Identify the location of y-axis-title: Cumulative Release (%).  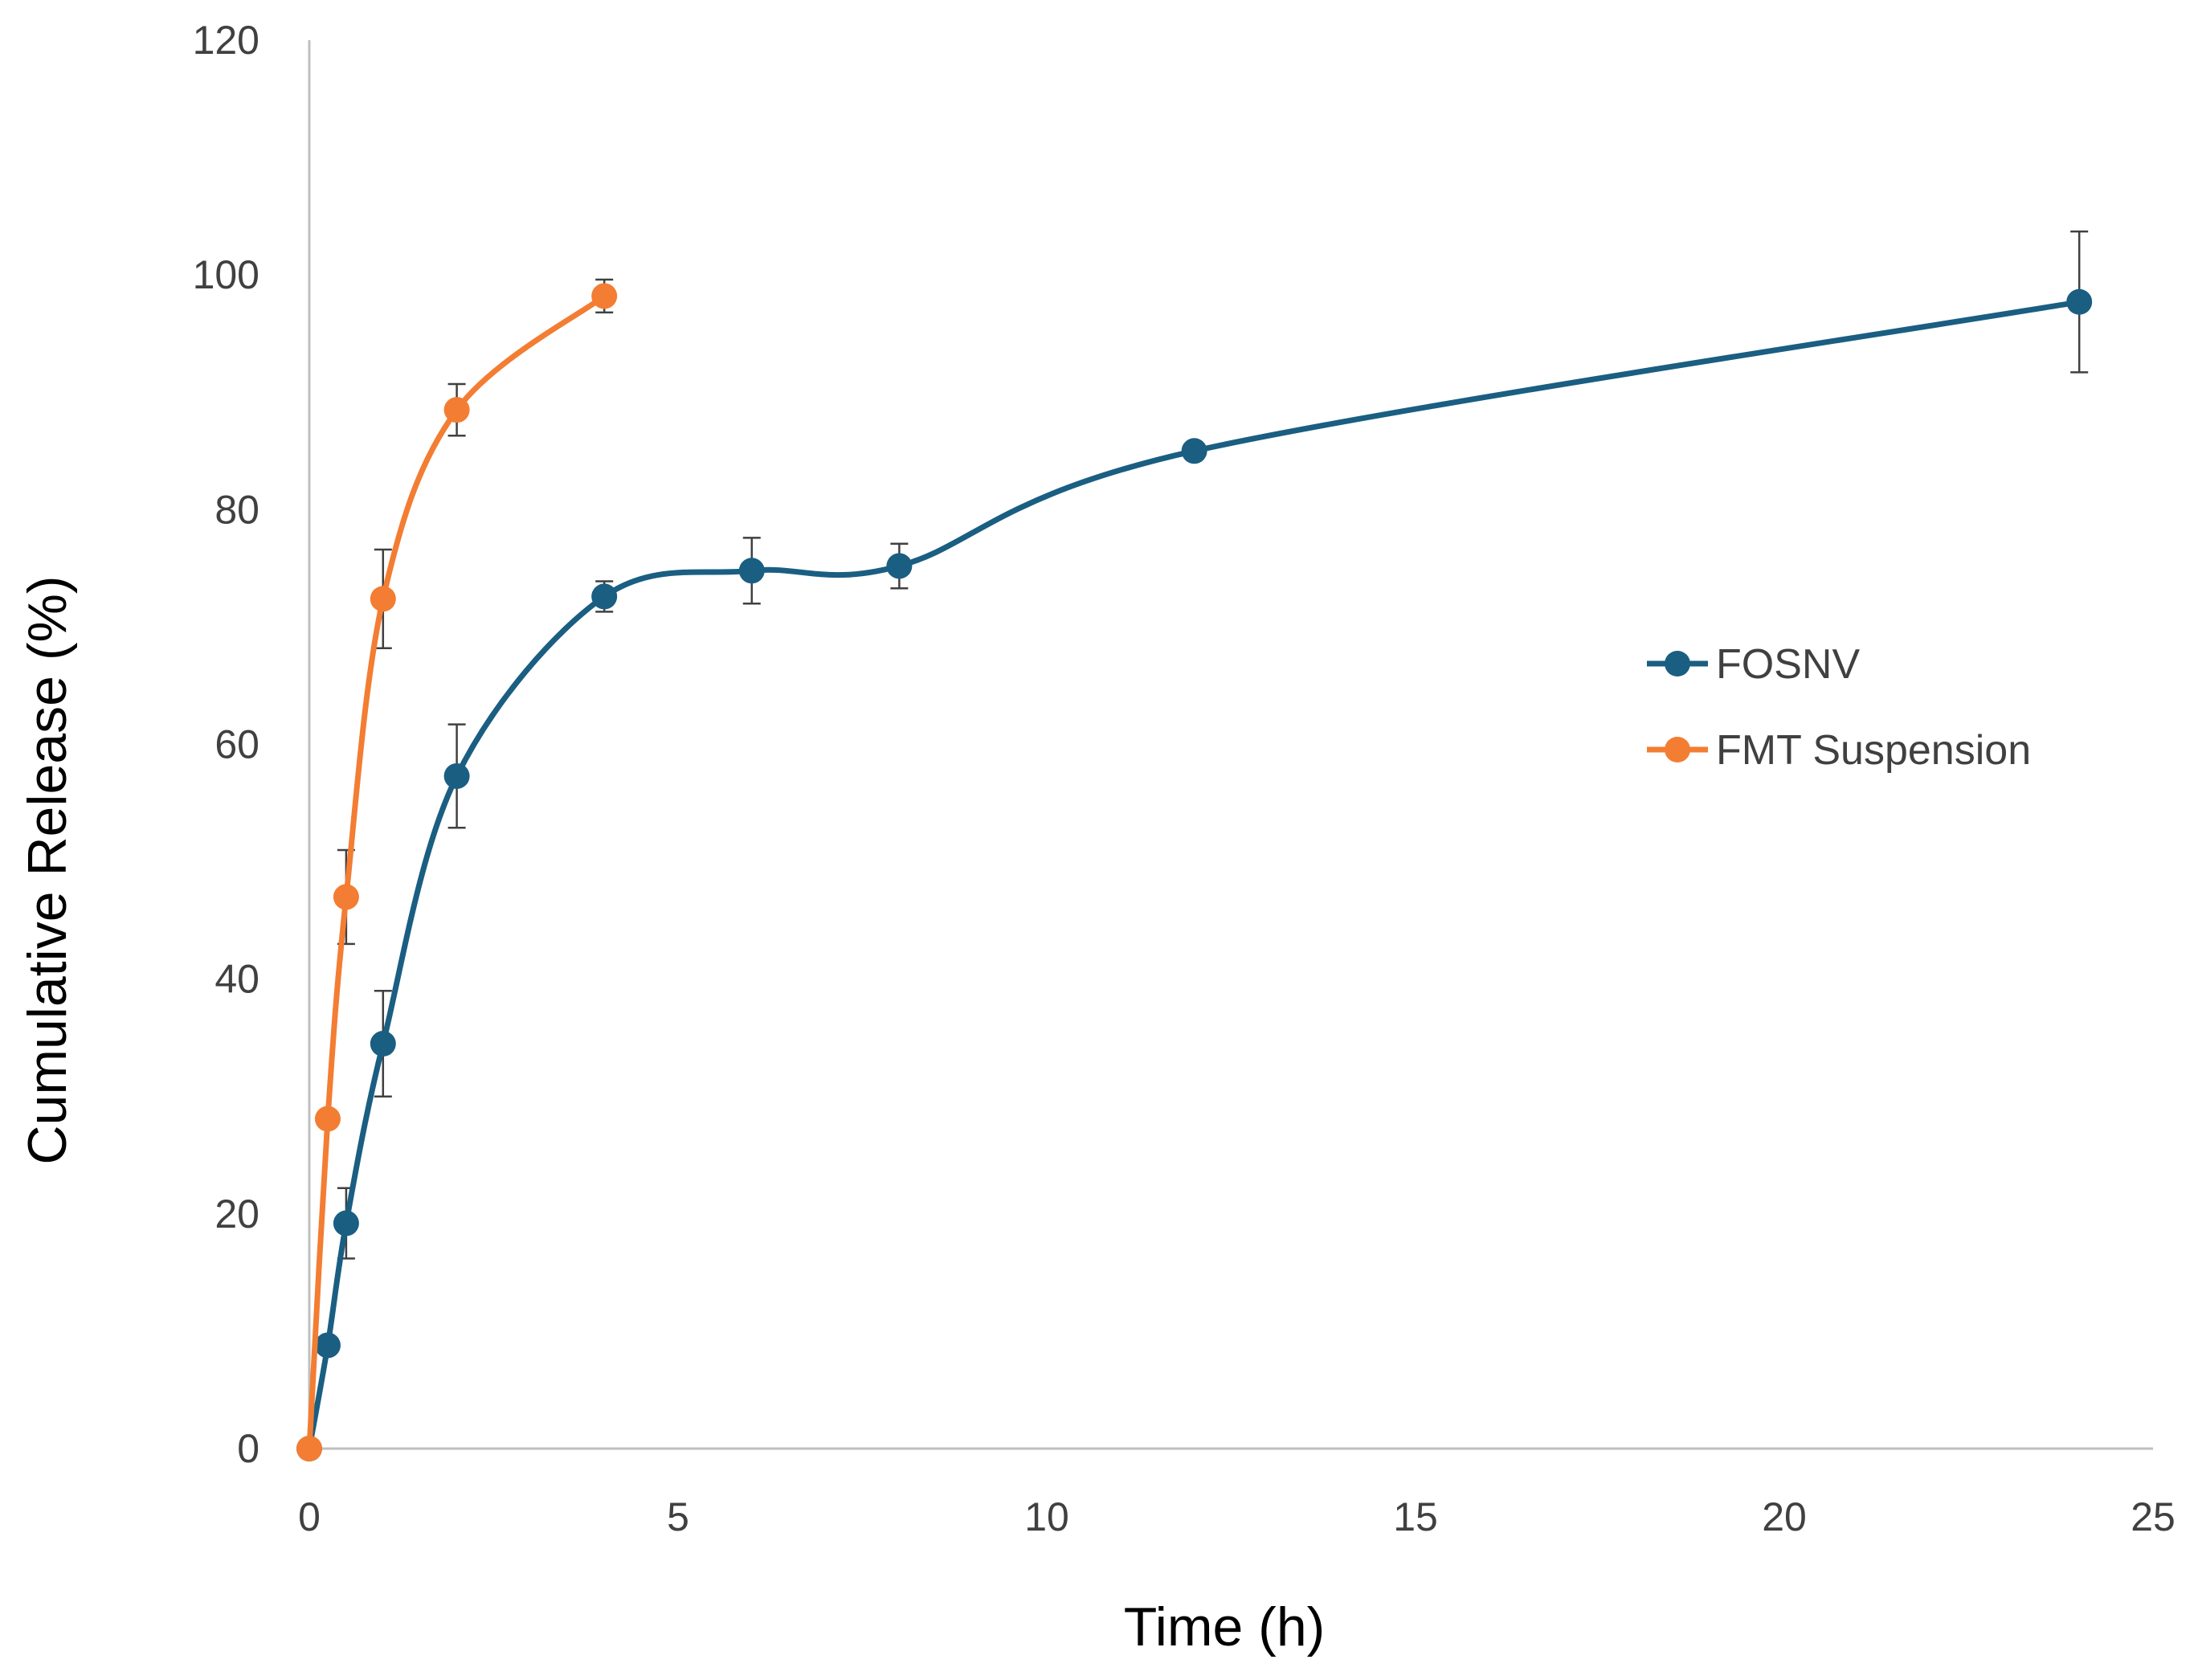
(47, 869).